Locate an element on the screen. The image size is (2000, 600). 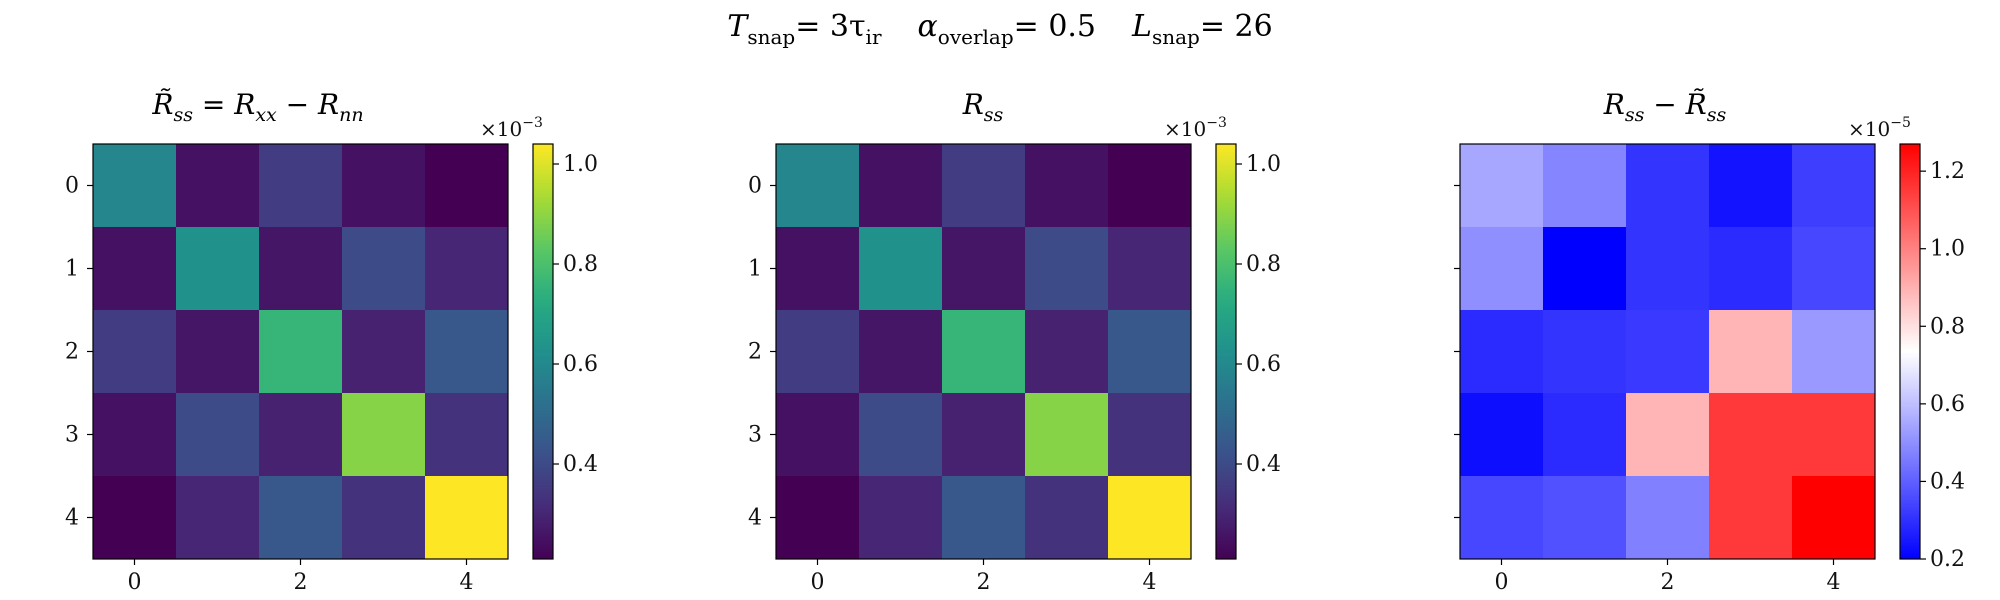
y-tick-label: 0 is located at coordinates (72, 186).